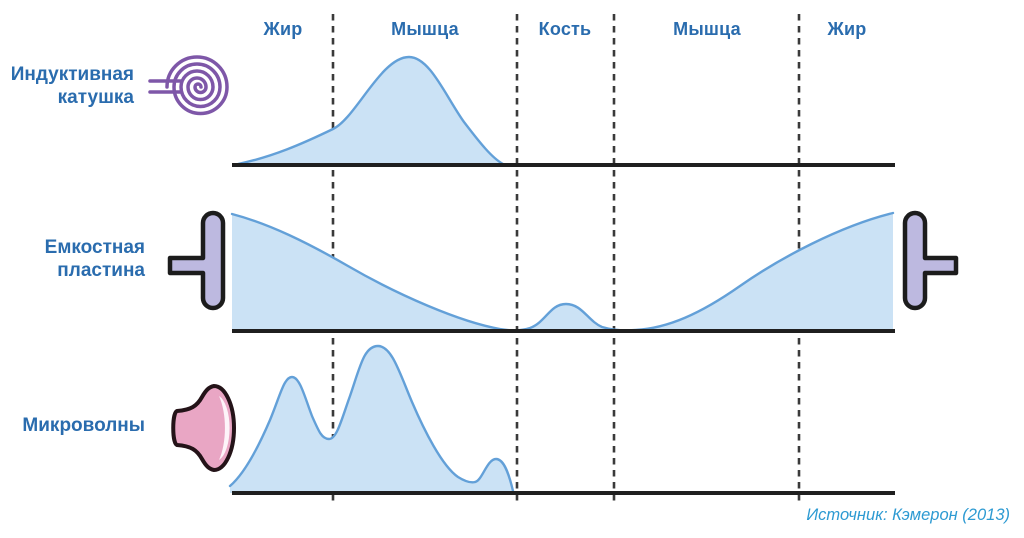  Describe the element at coordinates (908, 515) in the screenshot. I see `source-note: Источник: Кэмерон (2013)` at that location.